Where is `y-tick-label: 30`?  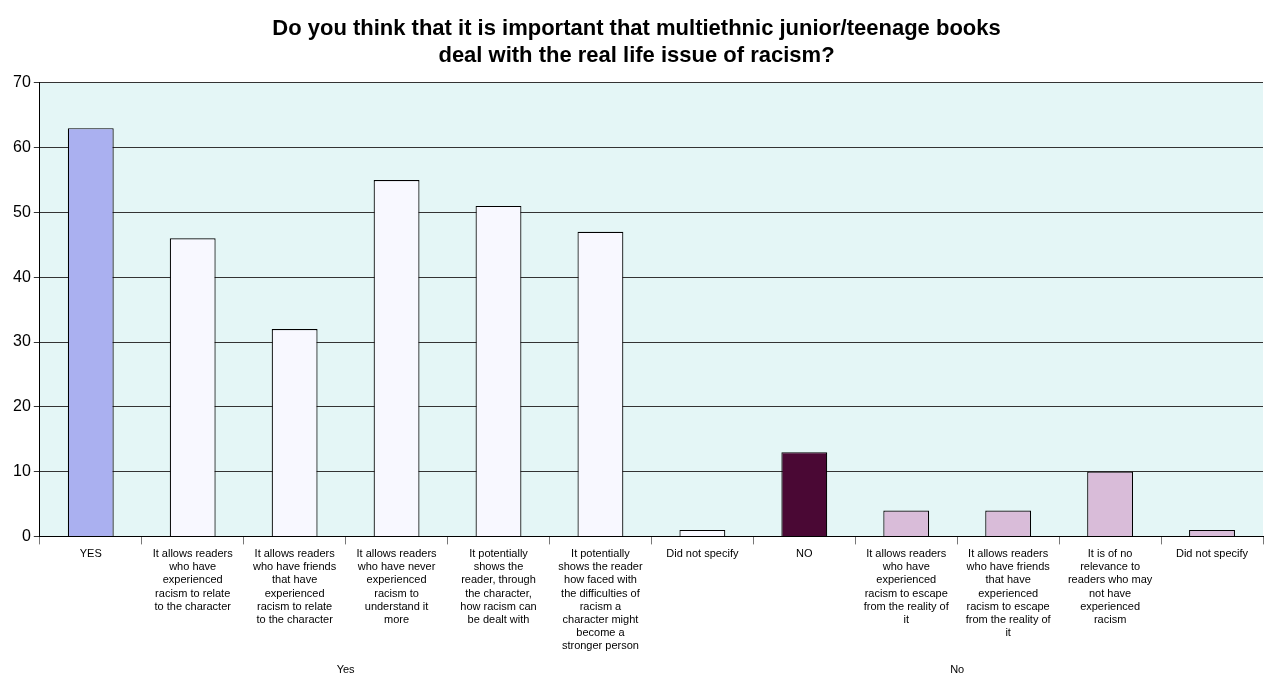 y-tick-label: 30 is located at coordinates (22, 341).